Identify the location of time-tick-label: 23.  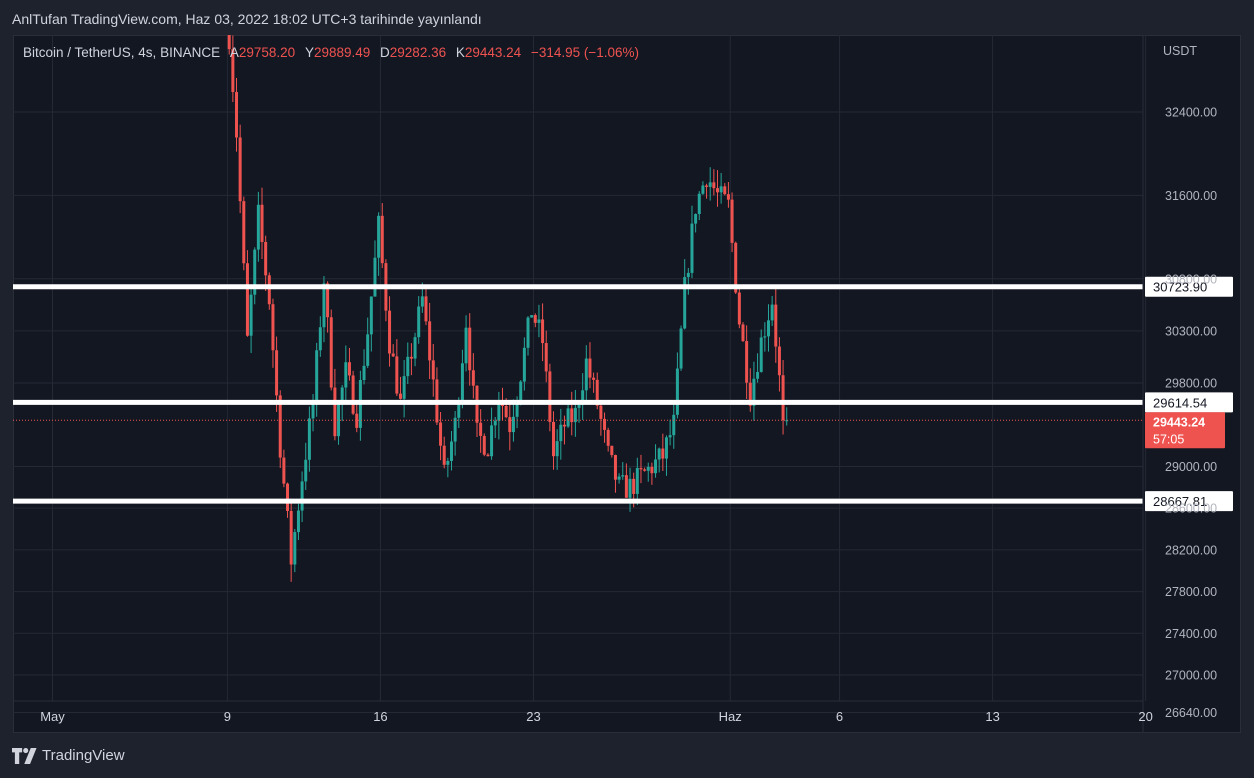
(533, 716).